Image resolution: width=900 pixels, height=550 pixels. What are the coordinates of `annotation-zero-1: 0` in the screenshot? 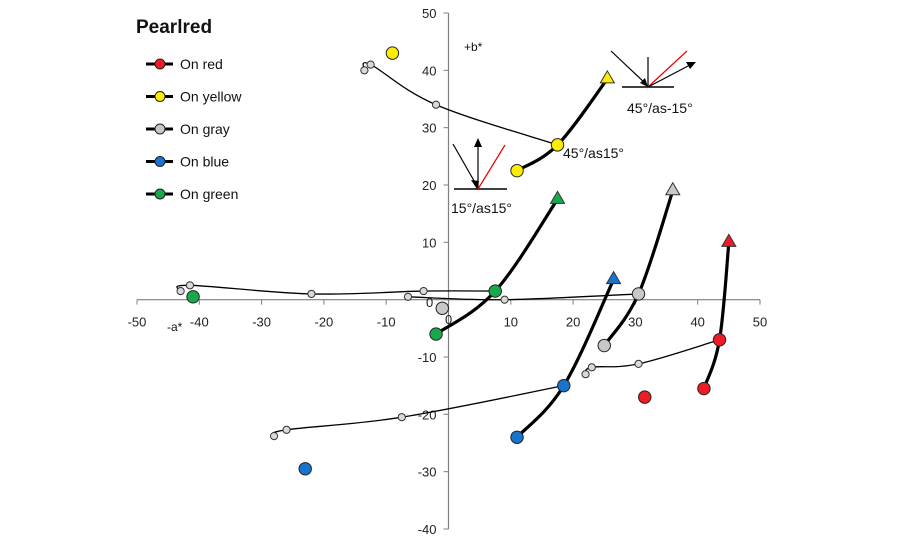 It's located at (429, 302).